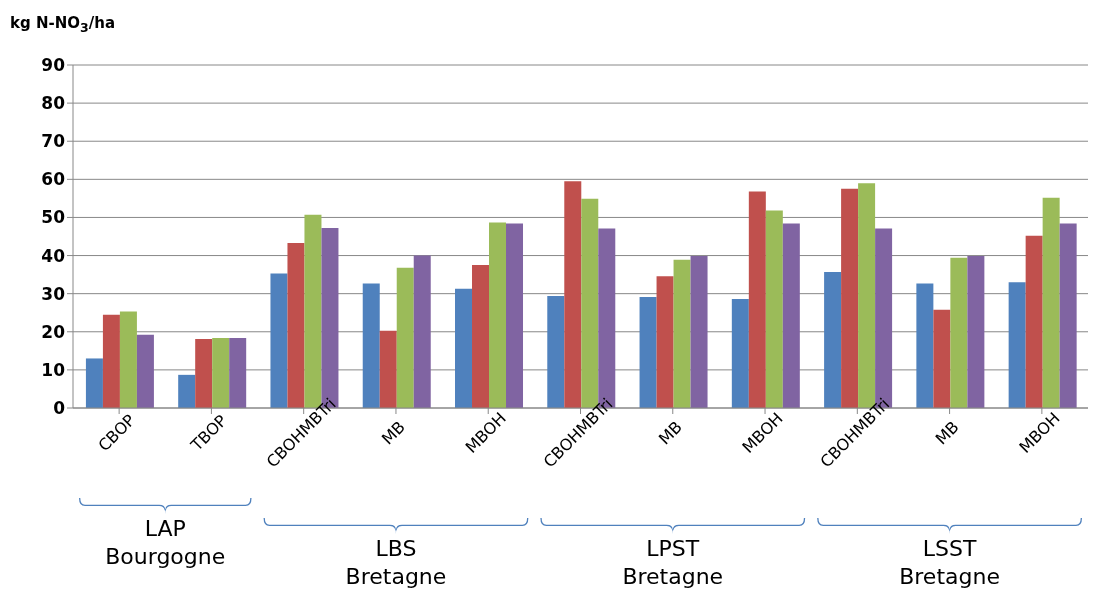 Image resolution: width=1098 pixels, height=599 pixels. What do you see at coordinates (673, 562) in the screenshot?
I see `text: LPST Bretagne` at bounding box center [673, 562].